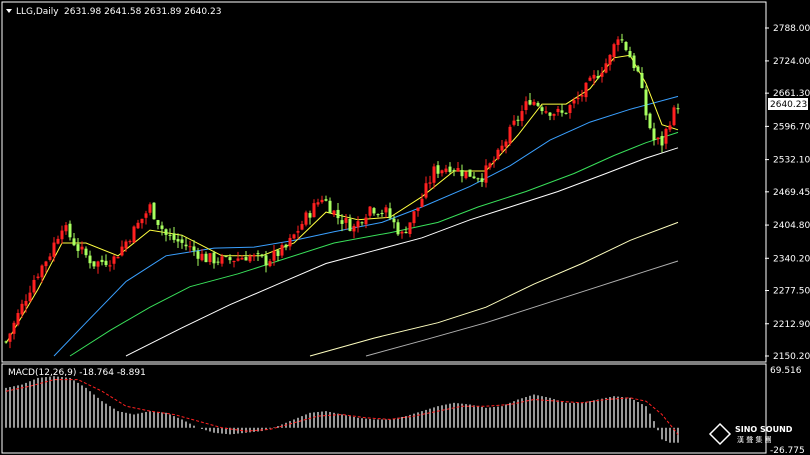  What do you see at coordinates (787, 450) in the screenshot?
I see `macd-tick-label: -26.775` at bounding box center [787, 450].